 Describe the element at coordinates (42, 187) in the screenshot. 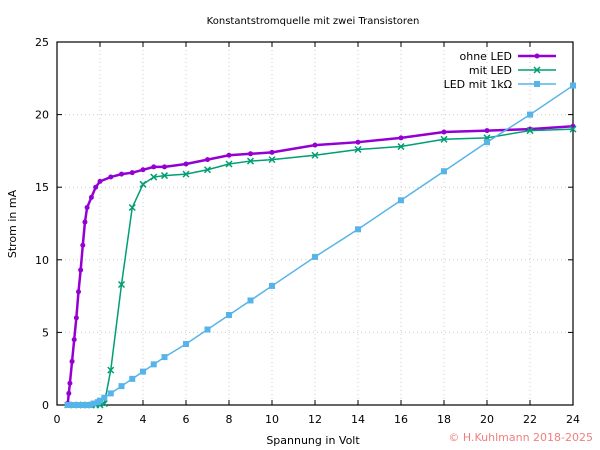

I see `y-tick-label: 15` at that location.